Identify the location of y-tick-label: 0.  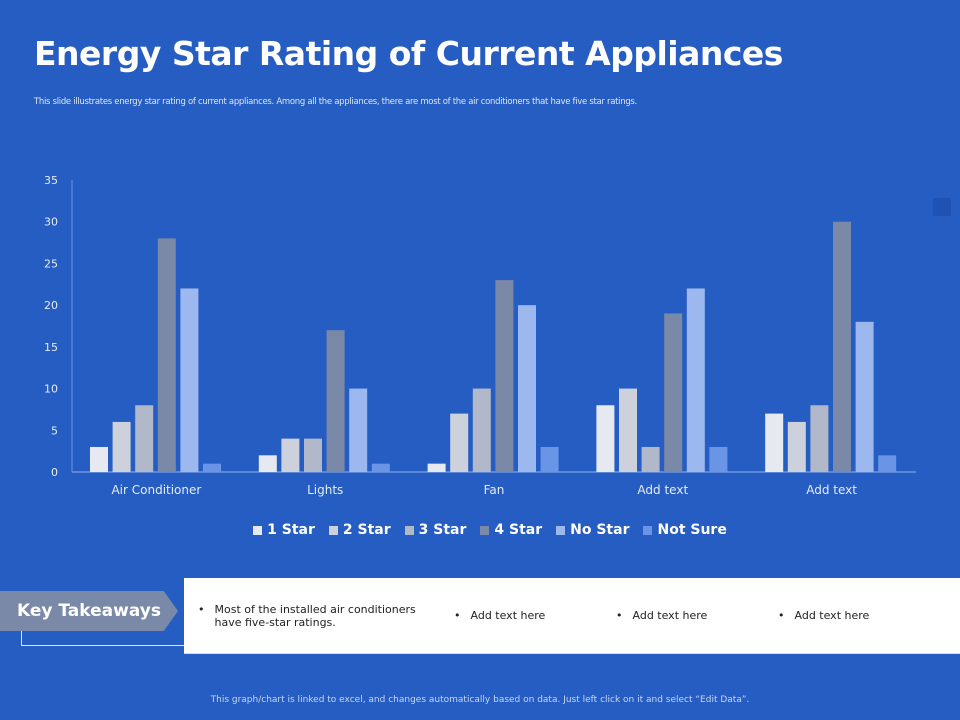
(54, 472).